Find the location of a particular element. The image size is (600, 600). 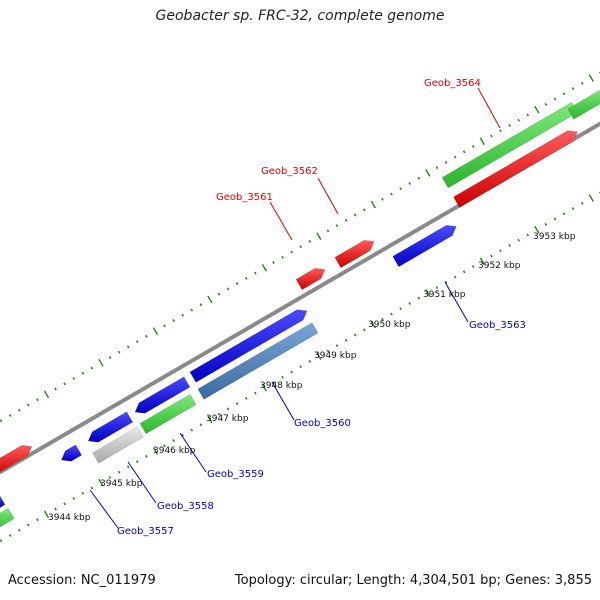

gene-blue-long is located at coordinates (248, 346).